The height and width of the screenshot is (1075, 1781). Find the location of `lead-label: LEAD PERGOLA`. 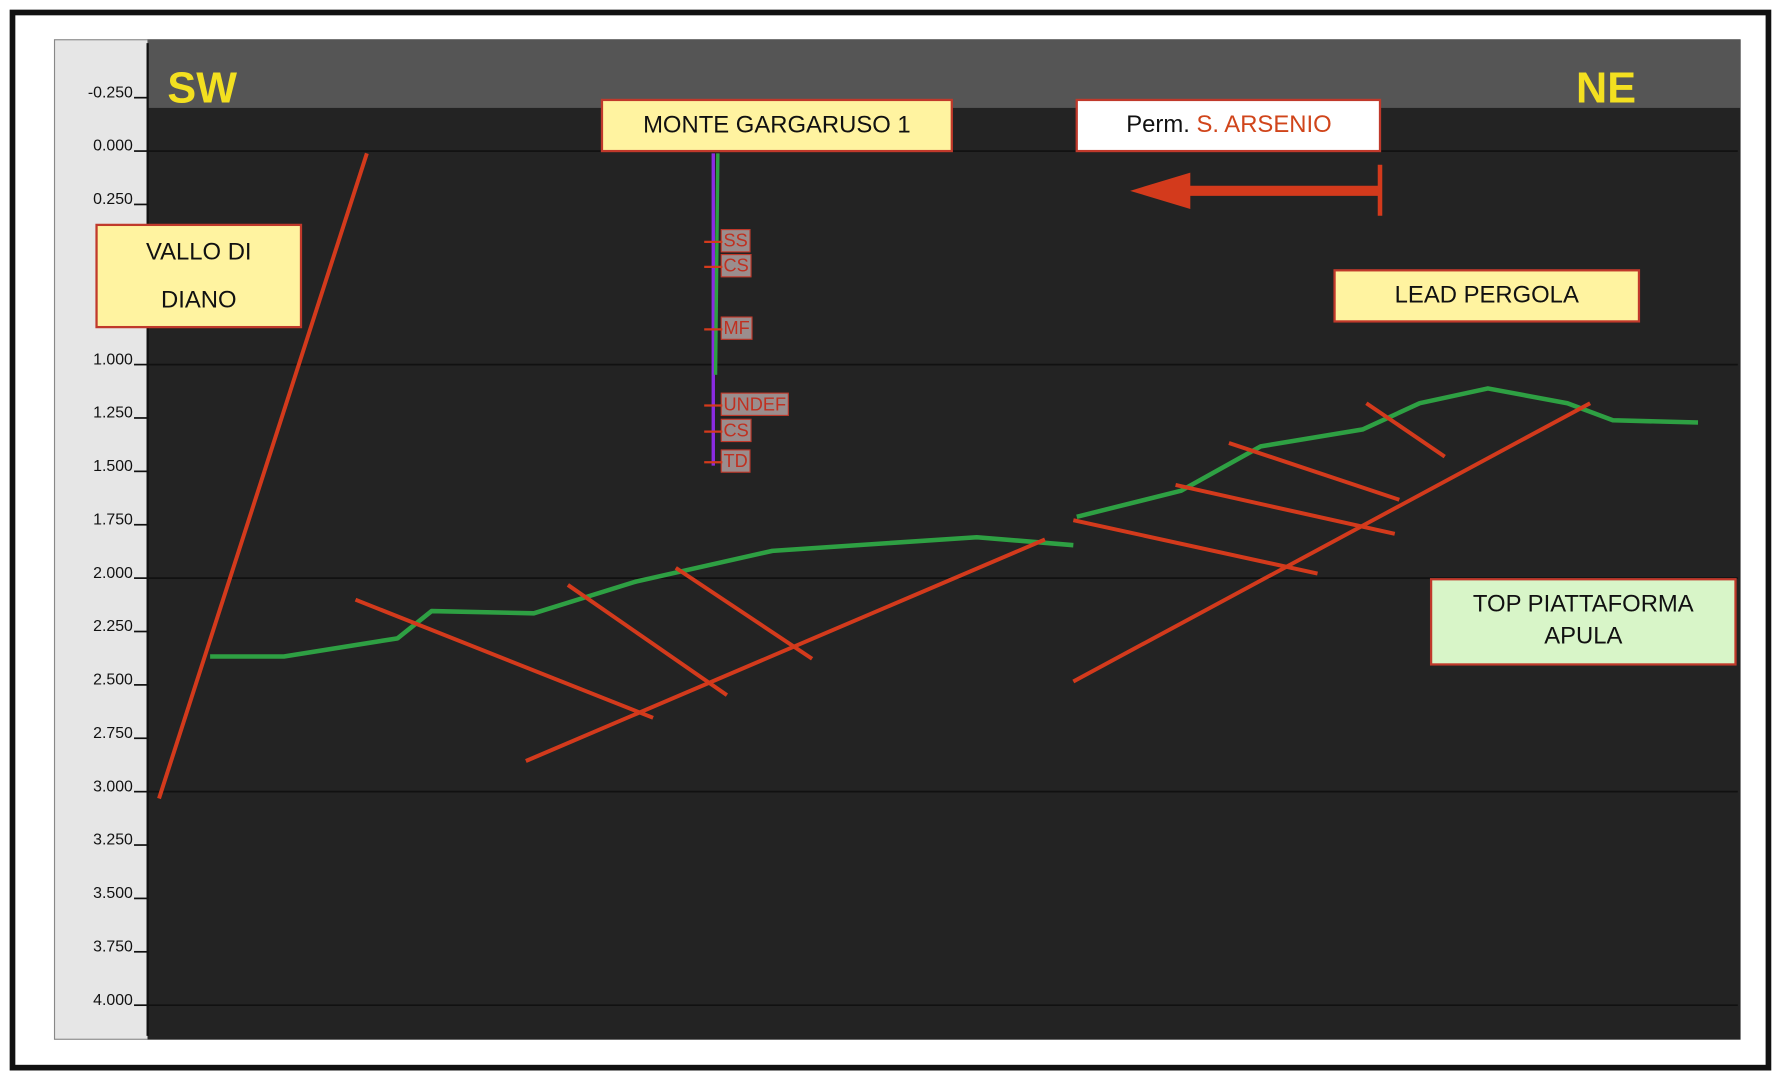

lead-label: LEAD PERGOLA is located at coordinates (1487, 295).